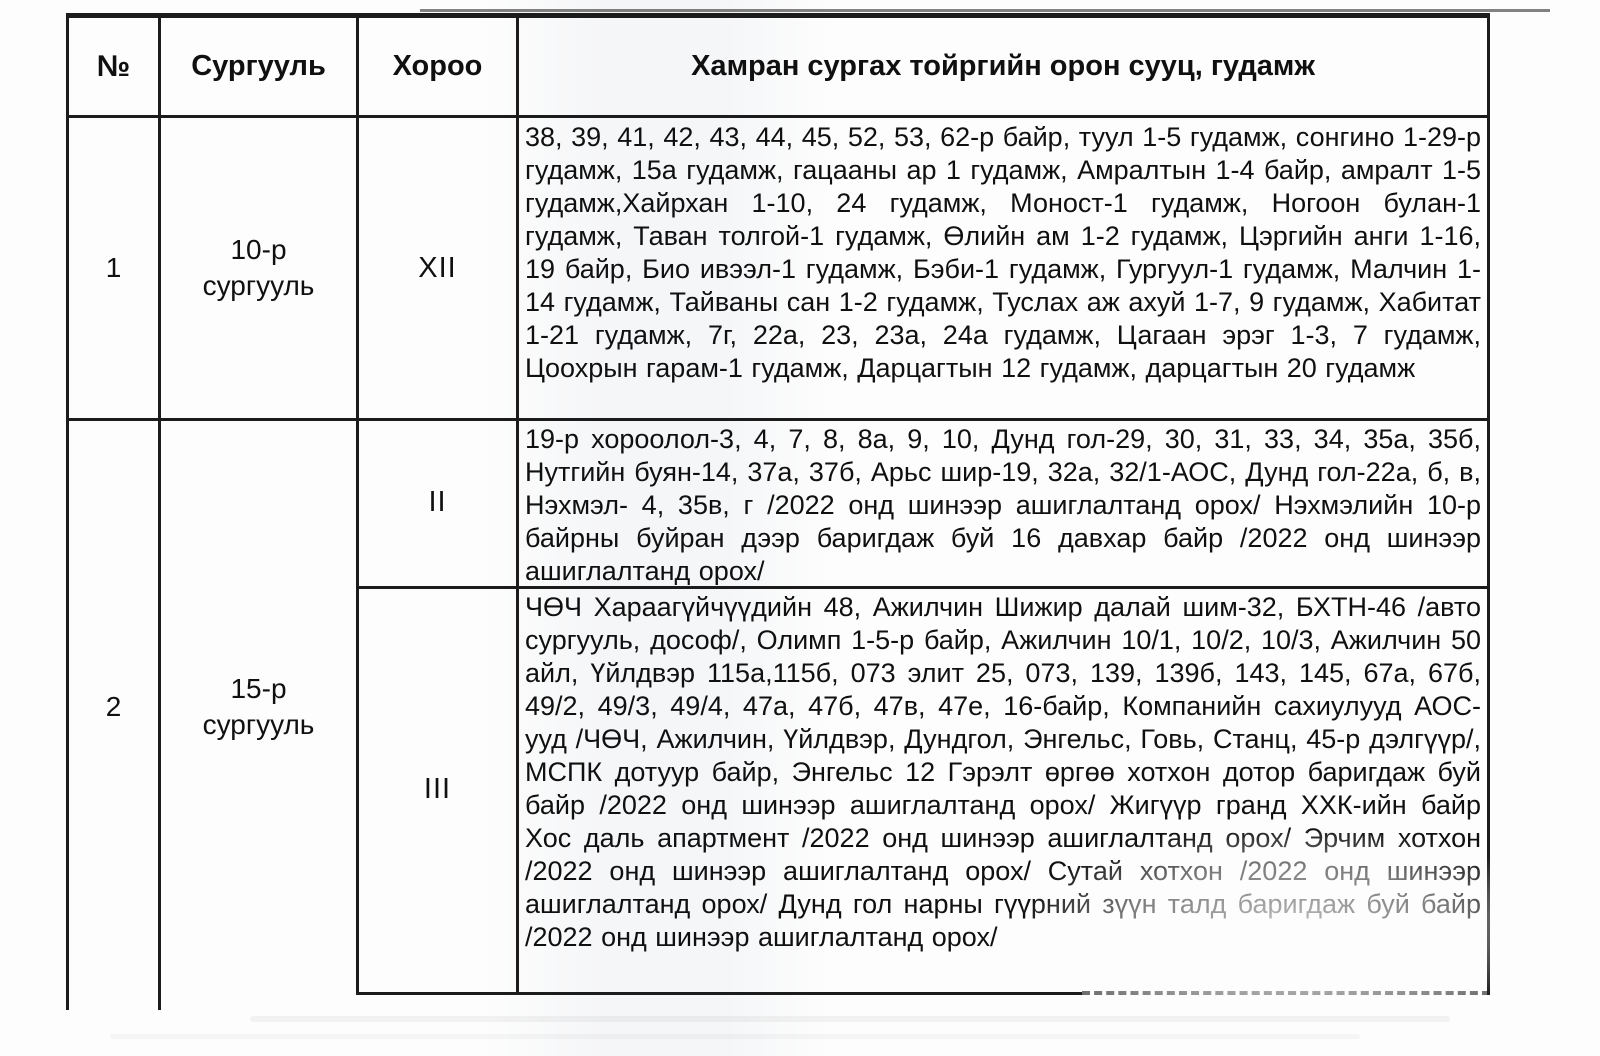  I want to click on row1-khoroo-value: XII, so click(437, 267).